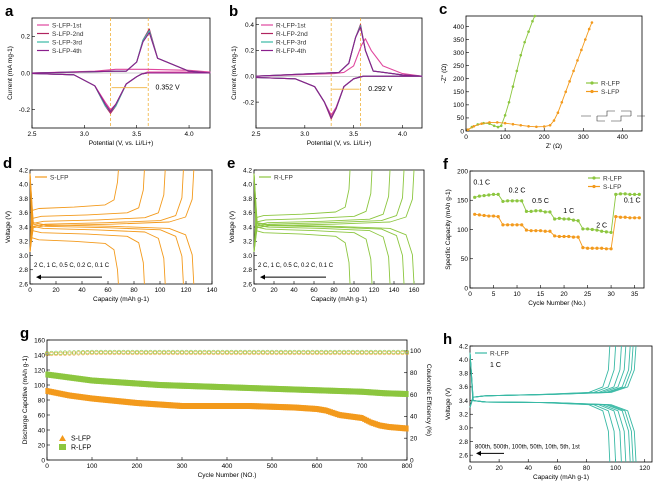 This screenshot has height=500, width=660. What do you see at coordinates (592, 83) in the screenshot?
I see `c-legend-marker` at bounding box center [592, 83].